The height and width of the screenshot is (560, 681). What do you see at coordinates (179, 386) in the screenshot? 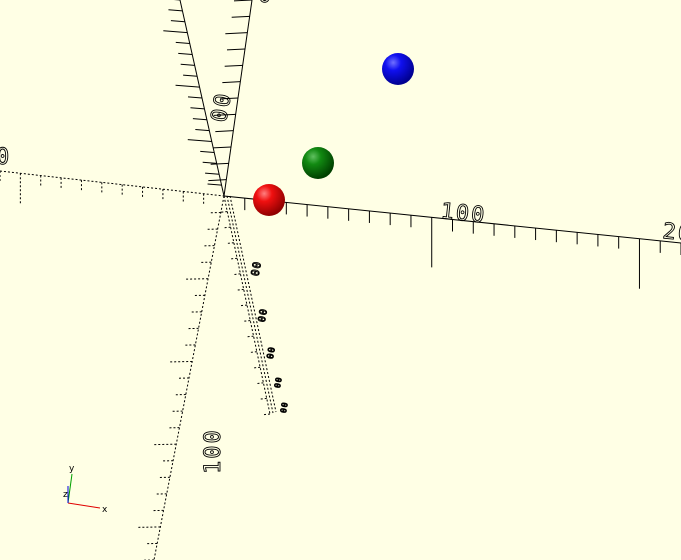
I see `z-axis-negative-ticks` at bounding box center [179, 386].